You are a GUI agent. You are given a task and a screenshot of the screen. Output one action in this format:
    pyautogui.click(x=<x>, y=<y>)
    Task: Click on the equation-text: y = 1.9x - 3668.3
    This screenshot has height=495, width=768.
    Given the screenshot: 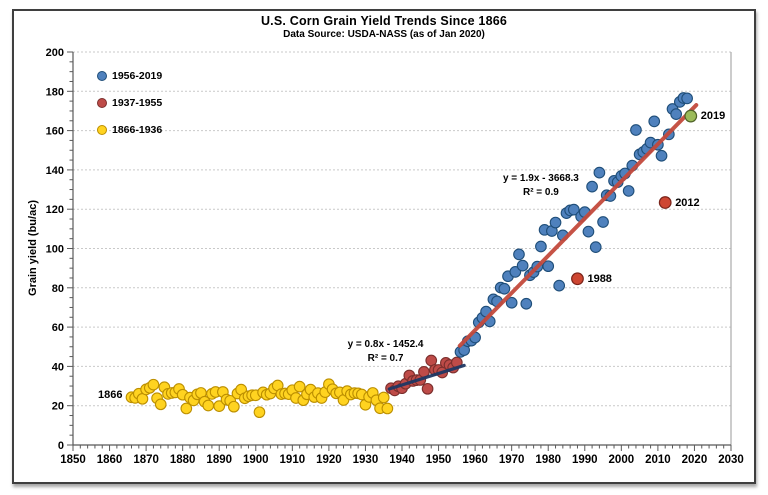 What is the action you would take?
    pyautogui.click(x=540, y=178)
    